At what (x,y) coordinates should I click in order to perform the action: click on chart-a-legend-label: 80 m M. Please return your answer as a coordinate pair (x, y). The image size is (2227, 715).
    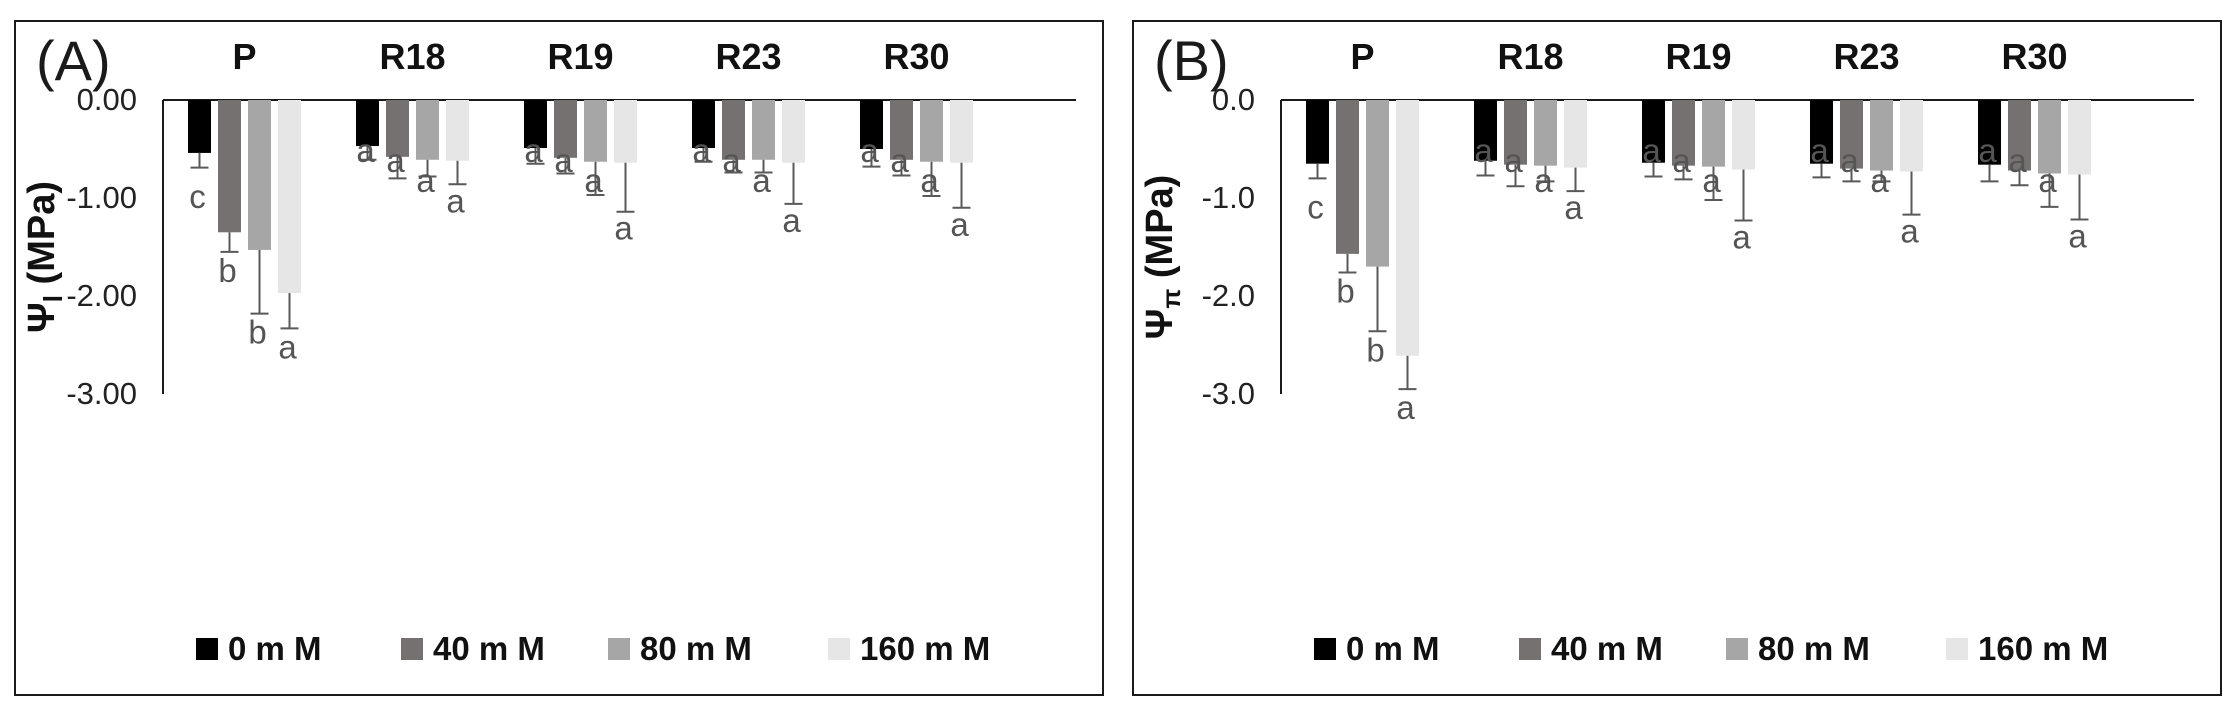
    Looking at the image, I should click on (696, 648).